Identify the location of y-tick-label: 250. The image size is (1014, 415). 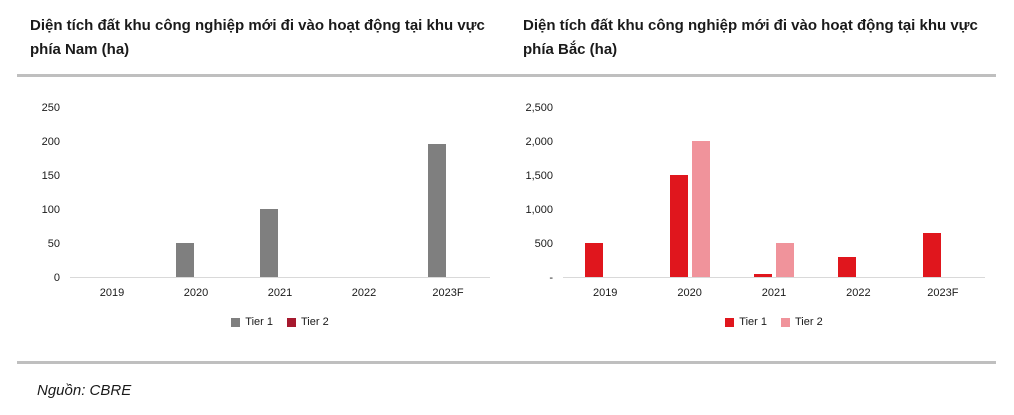
(50, 108).